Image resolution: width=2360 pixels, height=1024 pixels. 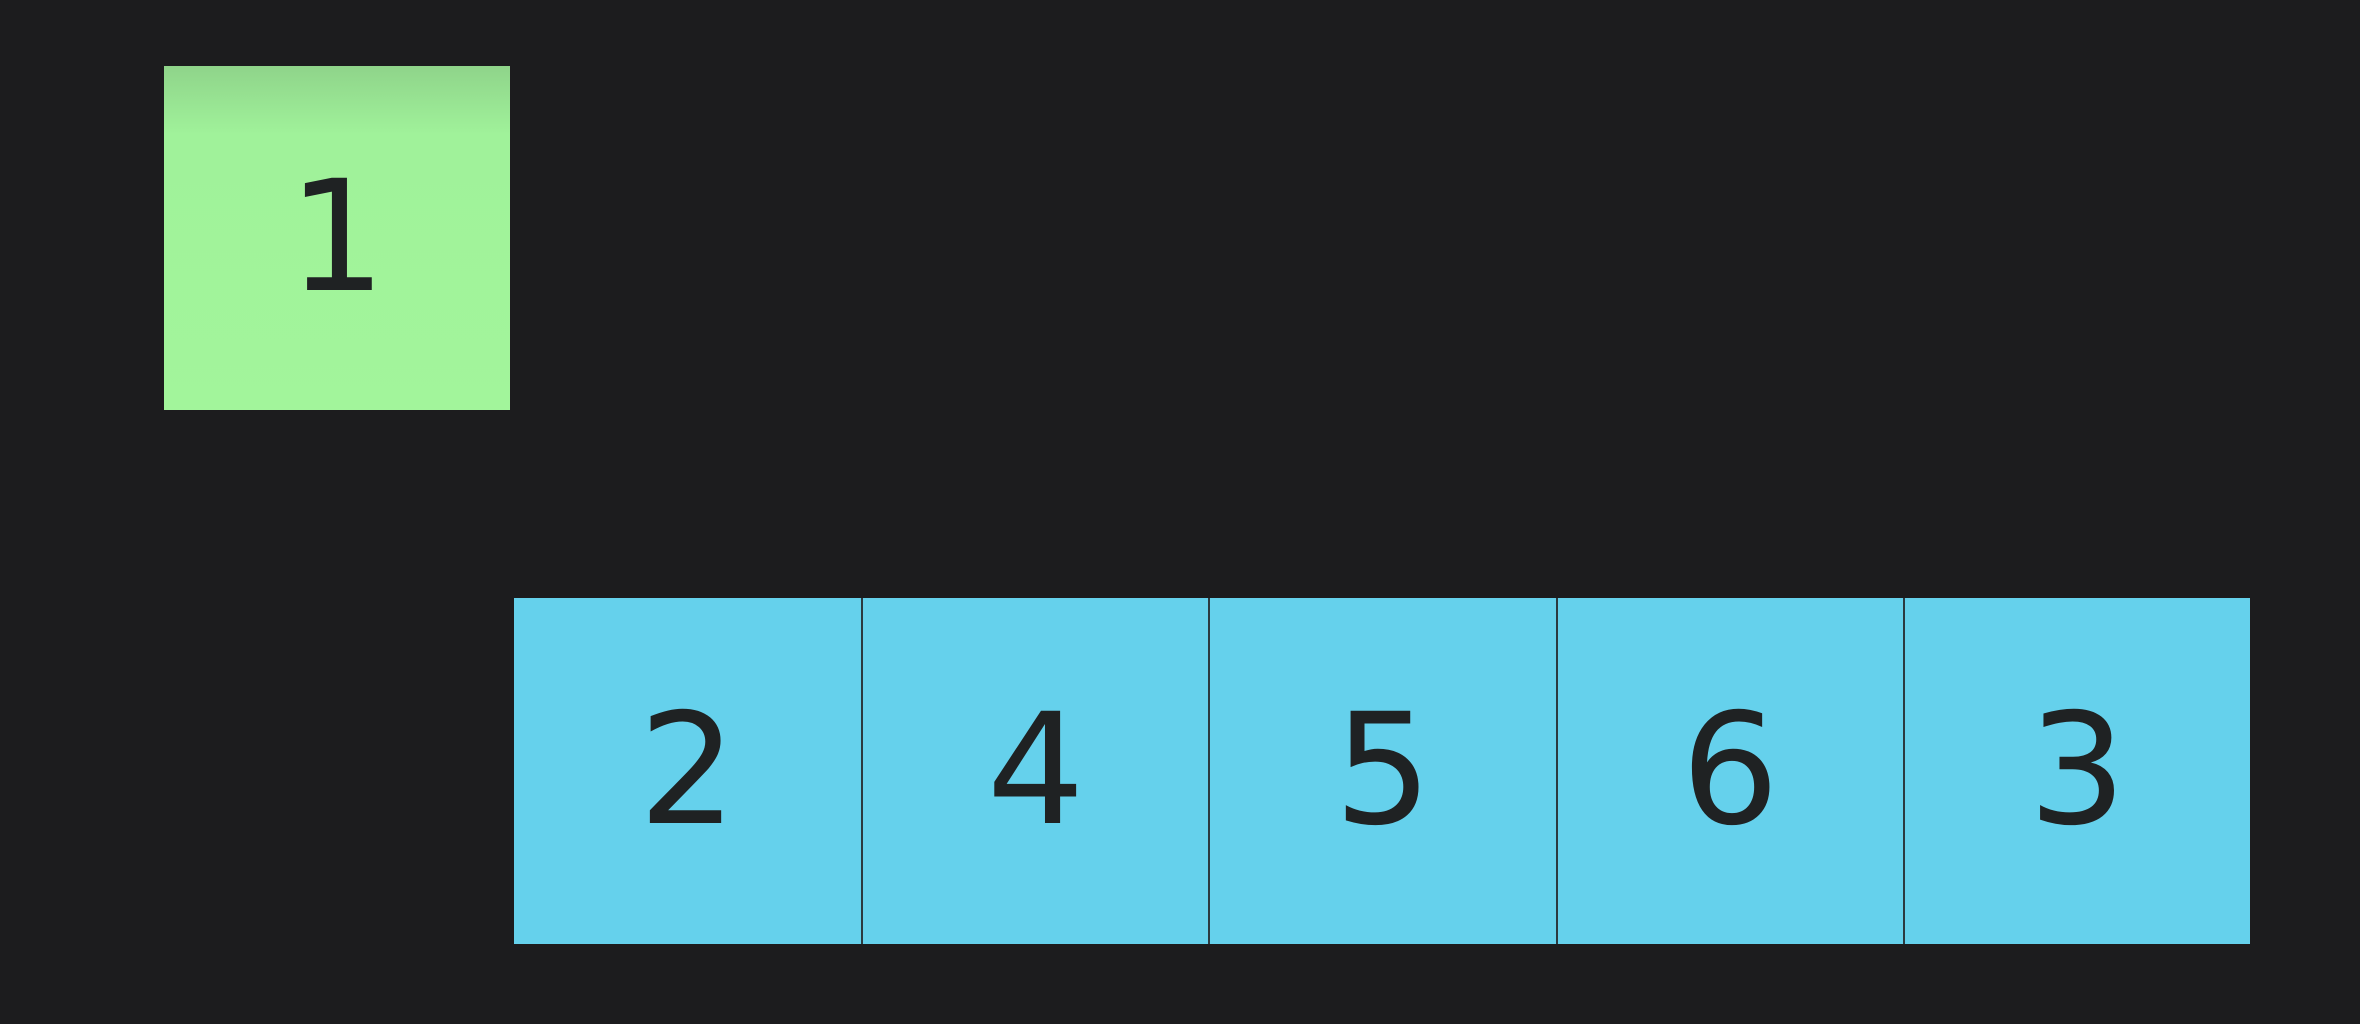 I want to click on selected-tile-value: 1, so click(x=337, y=237).